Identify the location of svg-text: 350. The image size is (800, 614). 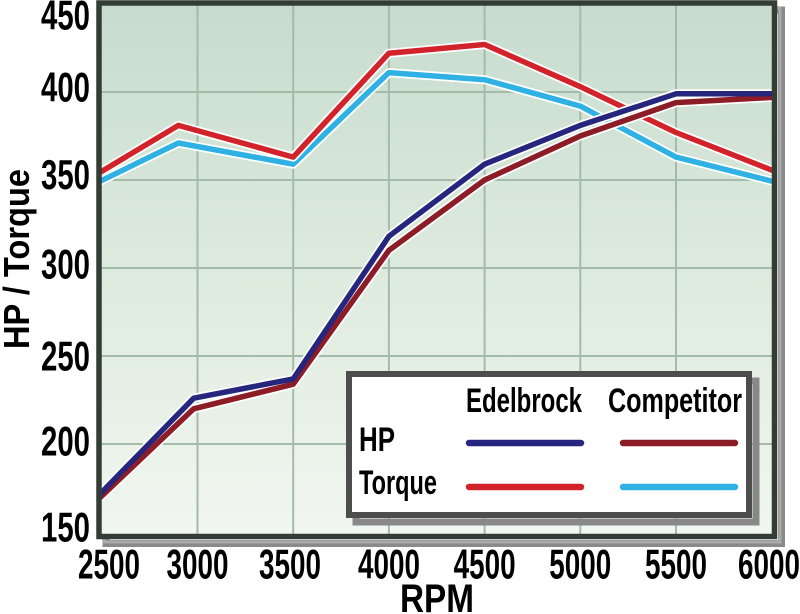
(65, 174).